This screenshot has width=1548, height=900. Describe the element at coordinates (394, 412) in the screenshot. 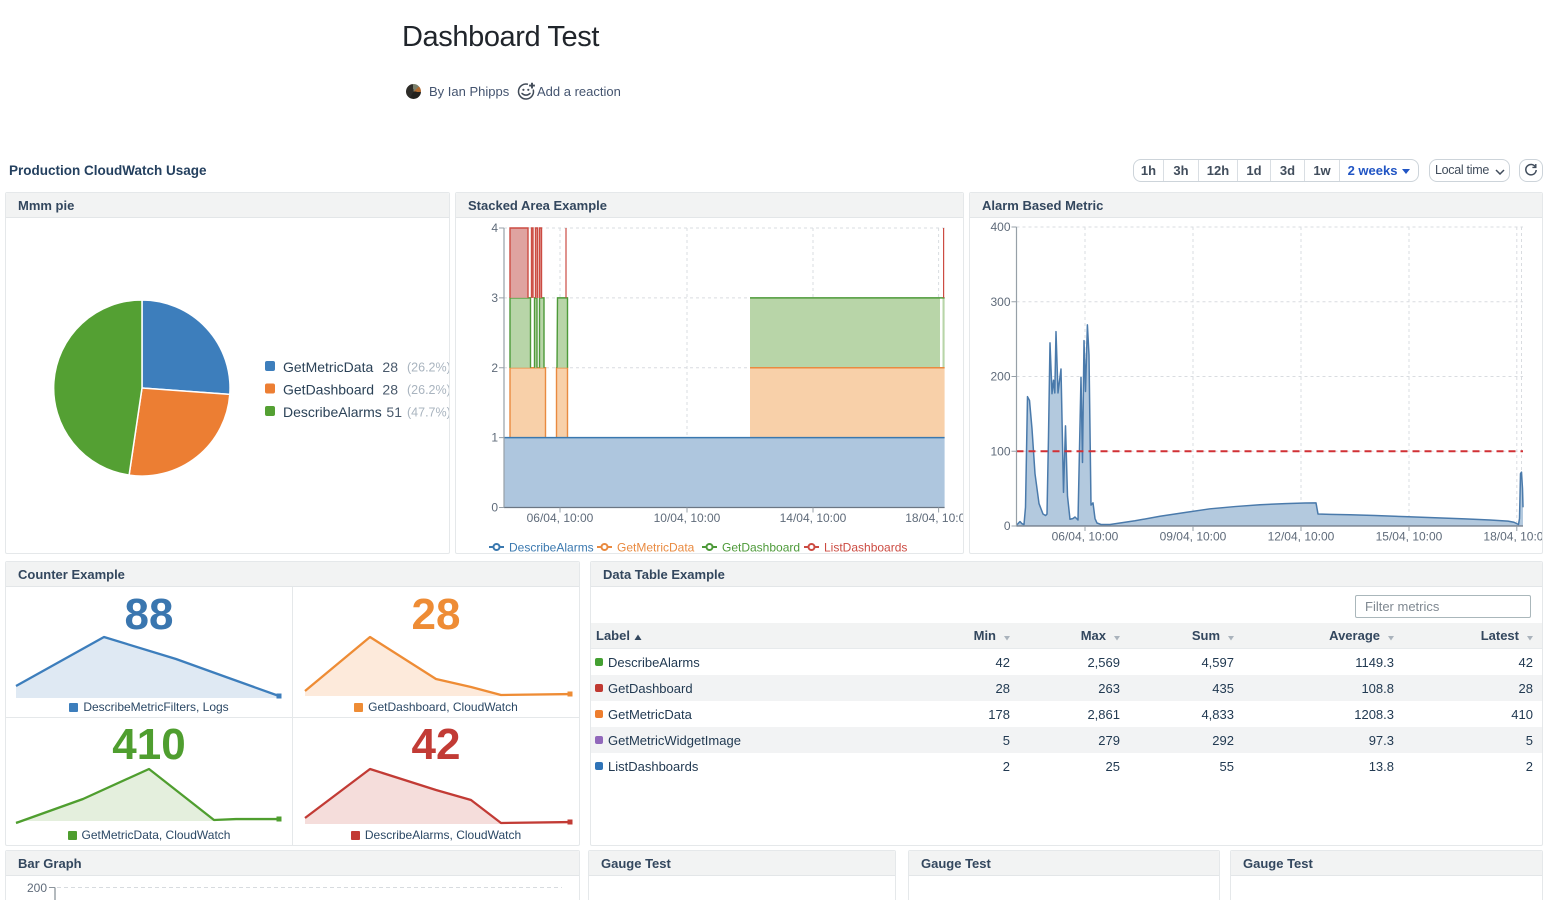

I see `svg-text: 51` at that location.